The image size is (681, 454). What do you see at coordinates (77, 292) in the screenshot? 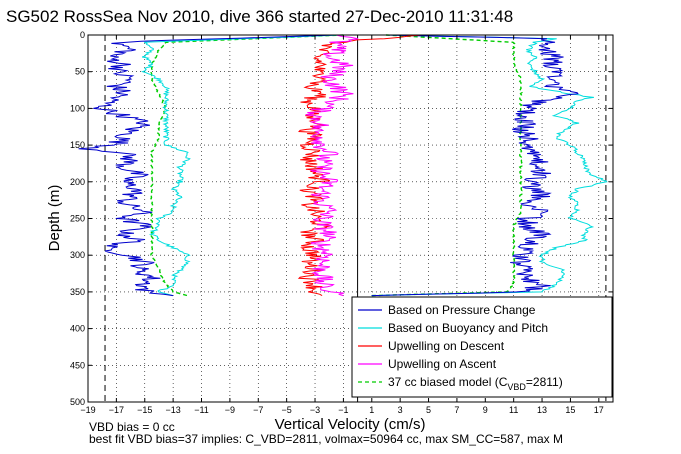
I see `y-tick-label-7: 350` at bounding box center [77, 292].